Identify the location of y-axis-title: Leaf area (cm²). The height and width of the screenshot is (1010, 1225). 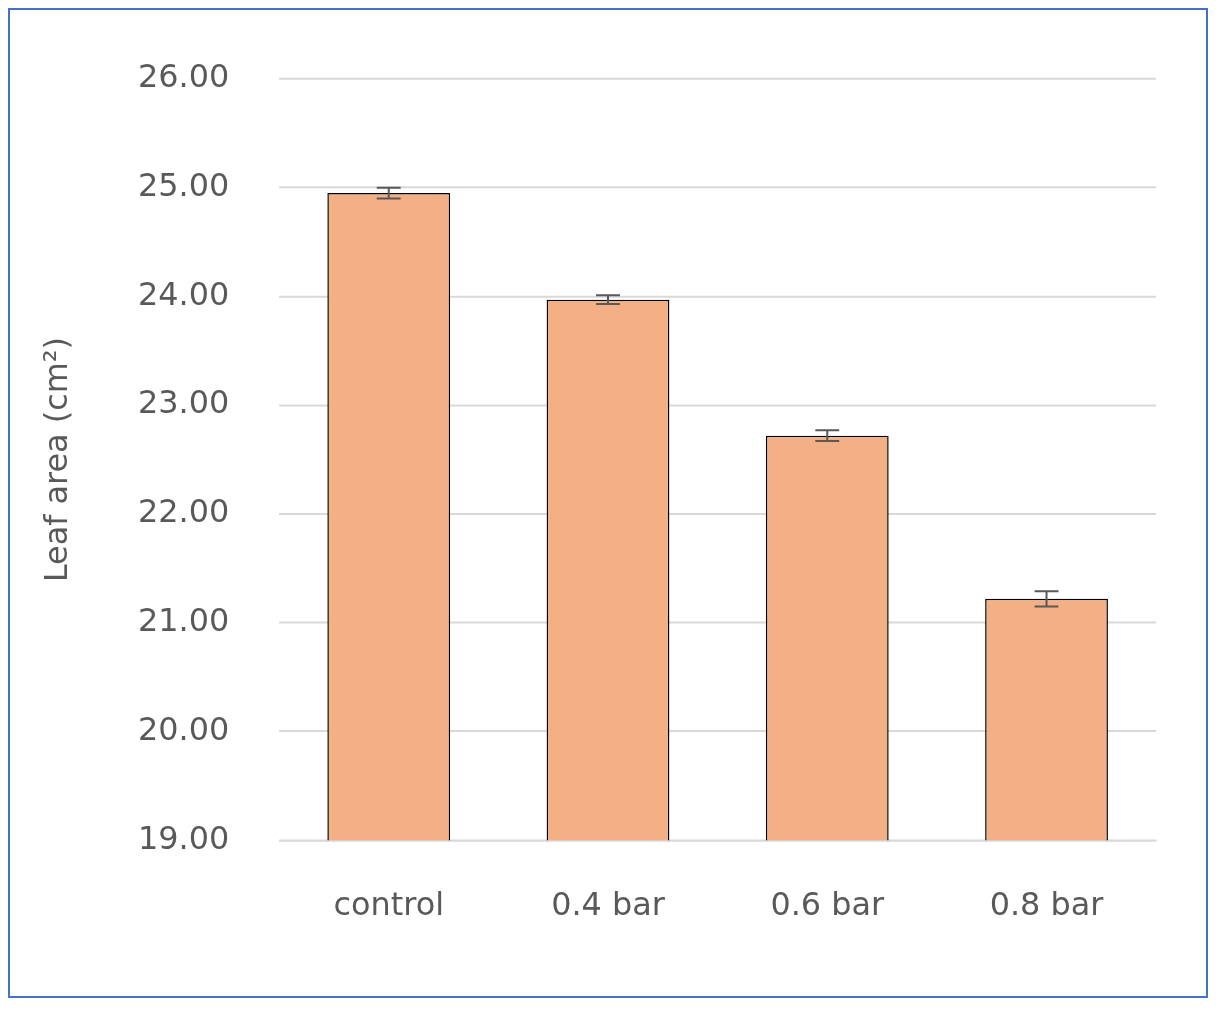
(56, 460).